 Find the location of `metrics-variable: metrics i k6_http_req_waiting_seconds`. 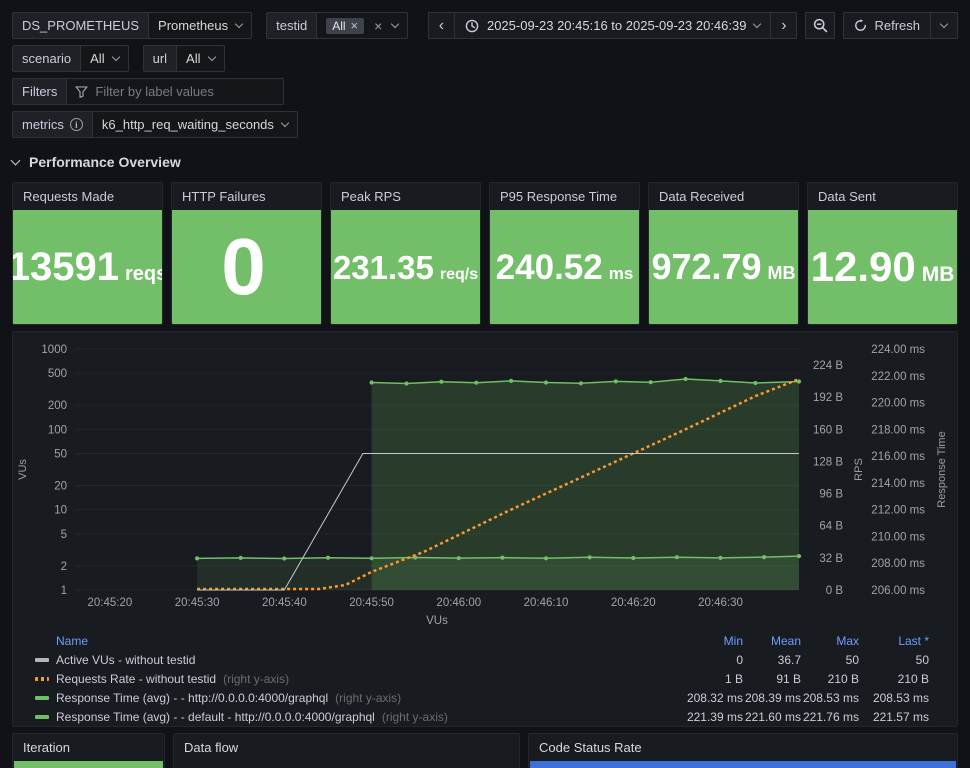

metrics-variable: metrics i k6_http_req_waiting_seconds is located at coordinates (155, 124).